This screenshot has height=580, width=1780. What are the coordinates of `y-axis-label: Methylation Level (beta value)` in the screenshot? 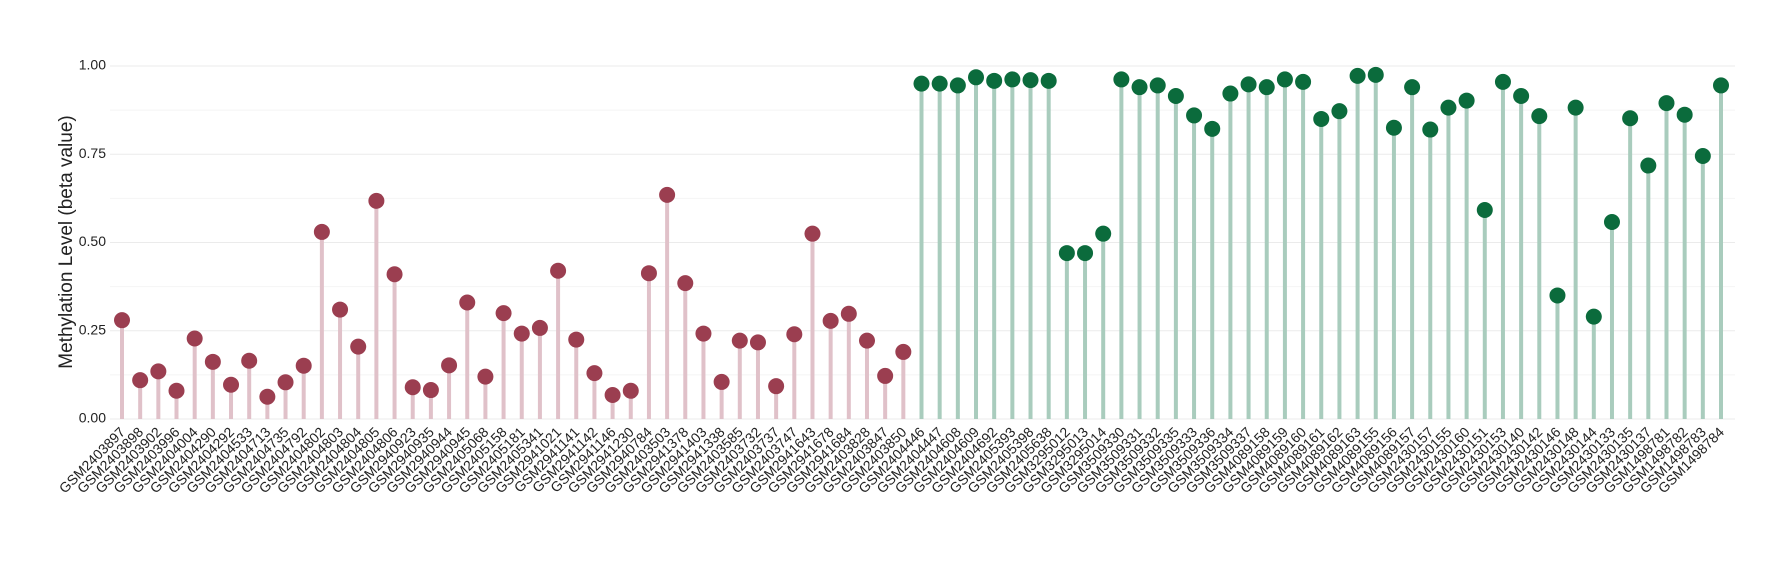 It's located at (66, 241).